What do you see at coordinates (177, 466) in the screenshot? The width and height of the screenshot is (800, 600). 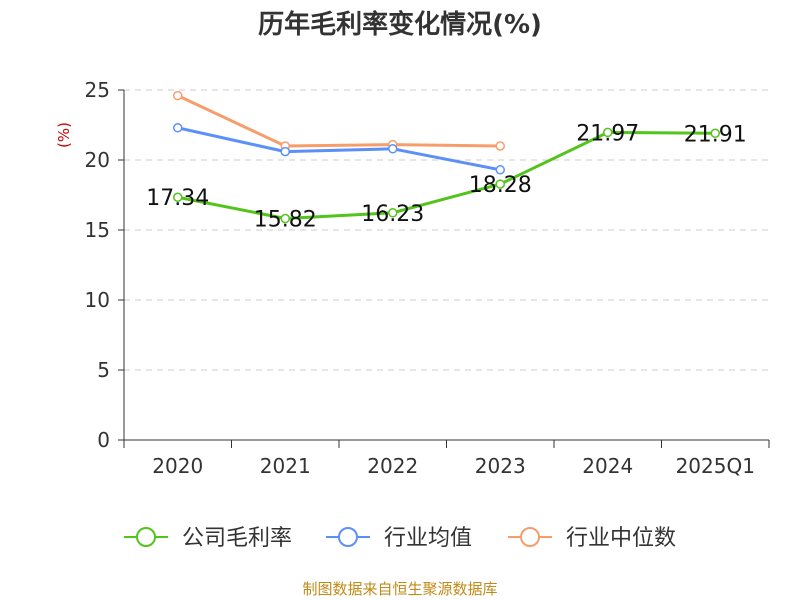 I see `x-tick-label: 2020` at bounding box center [177, 466].